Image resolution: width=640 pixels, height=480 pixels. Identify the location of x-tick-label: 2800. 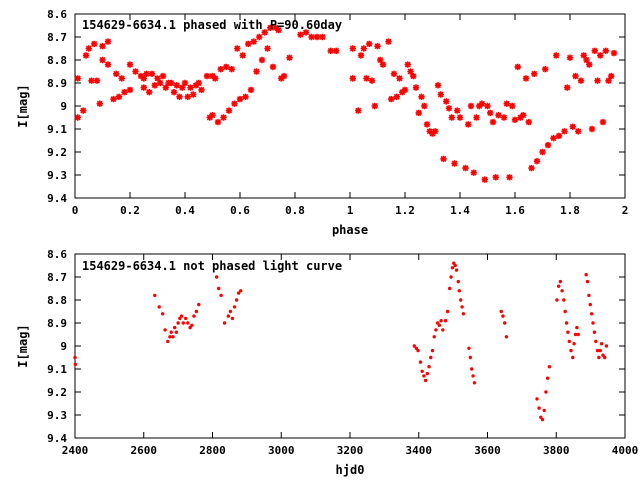
(212, 450).